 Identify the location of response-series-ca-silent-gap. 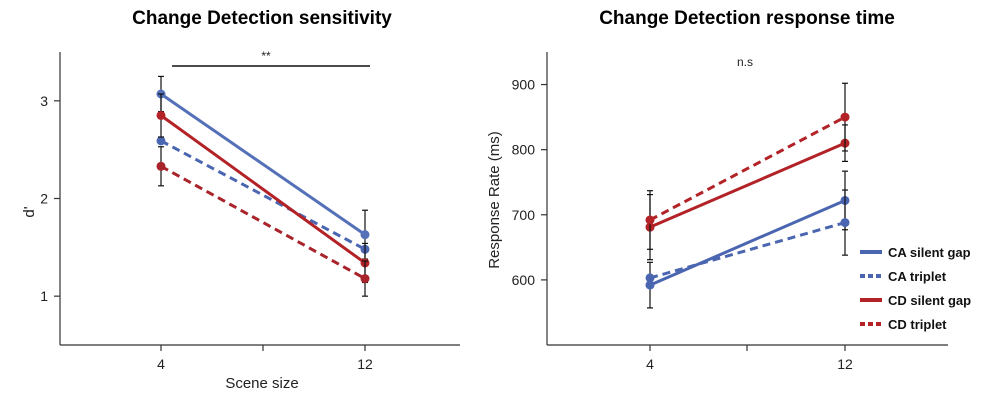
(747, 239).